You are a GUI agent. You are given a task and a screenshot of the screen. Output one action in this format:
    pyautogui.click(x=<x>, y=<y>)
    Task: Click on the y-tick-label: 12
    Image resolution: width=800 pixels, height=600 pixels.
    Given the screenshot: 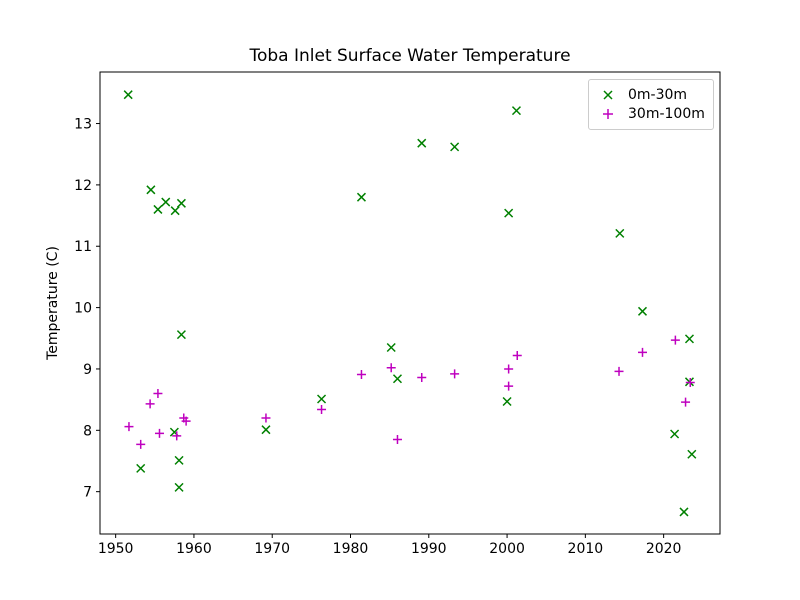 What is the action you would take?
    pyautogui.click(x=83, y=186)
    